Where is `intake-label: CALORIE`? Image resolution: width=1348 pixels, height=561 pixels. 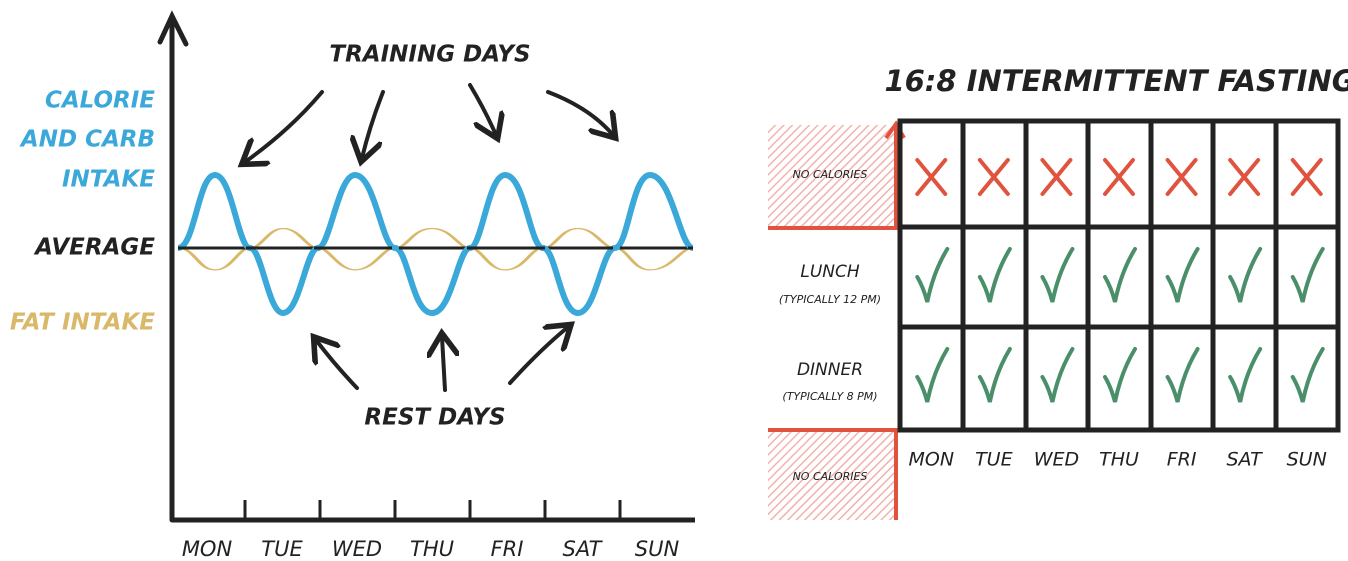
intake-label: CALORIE is located at coordinates (100, 101).